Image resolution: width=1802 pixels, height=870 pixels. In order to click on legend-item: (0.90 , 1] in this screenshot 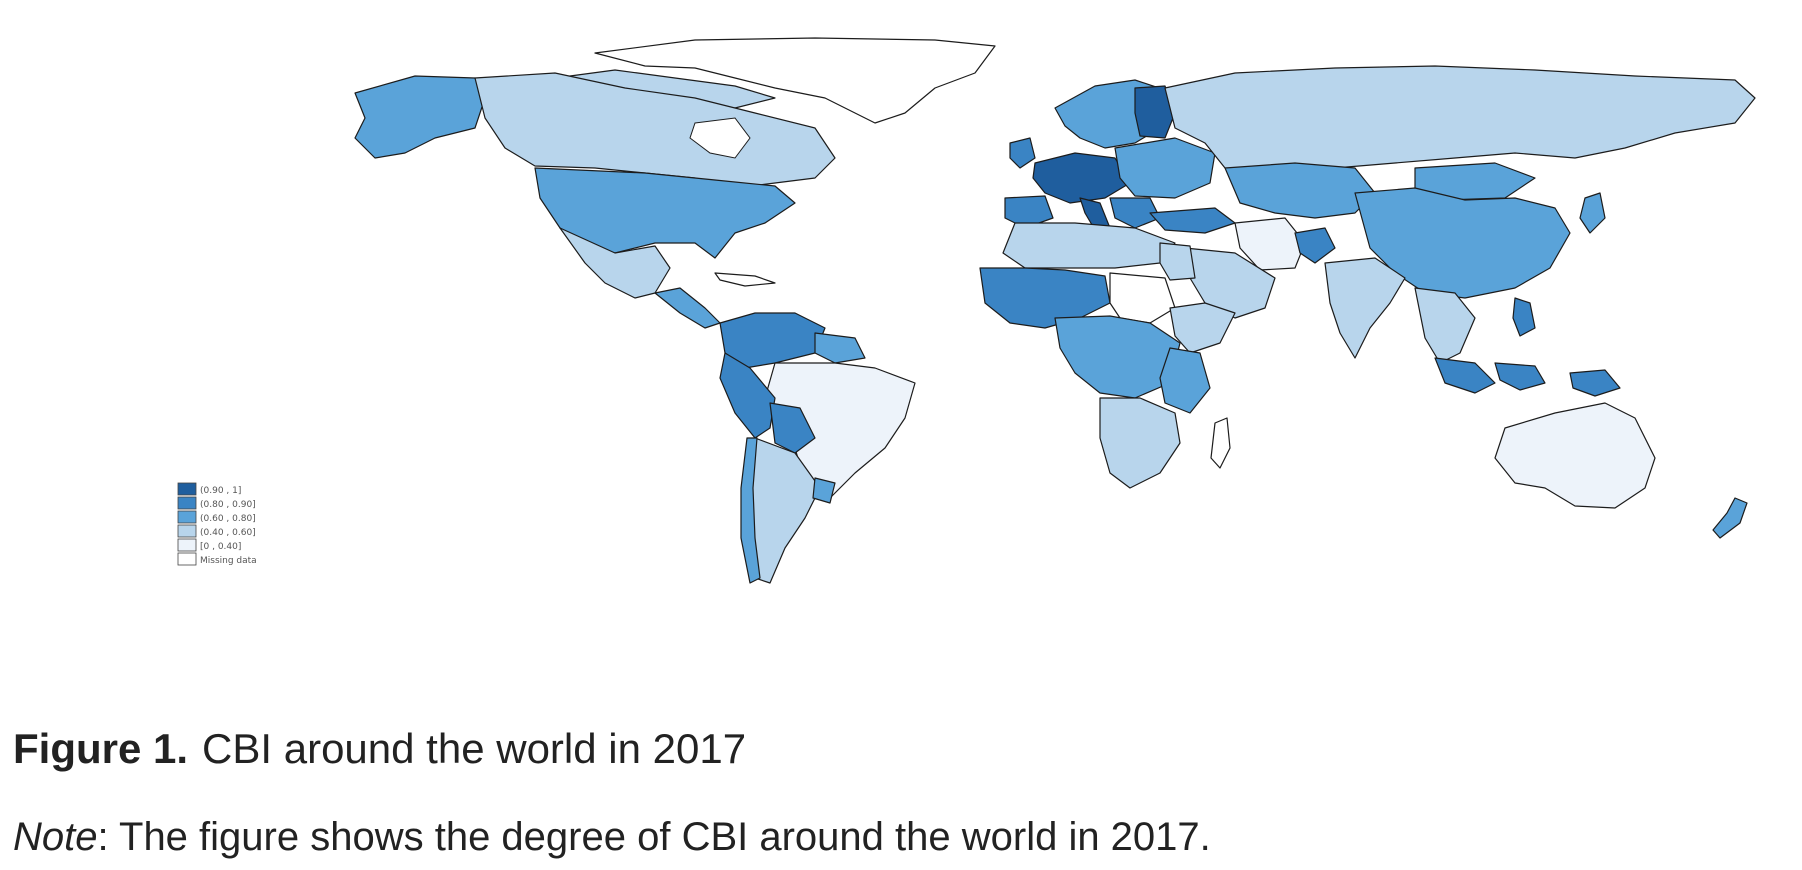, I will do `click(209, 489)`.